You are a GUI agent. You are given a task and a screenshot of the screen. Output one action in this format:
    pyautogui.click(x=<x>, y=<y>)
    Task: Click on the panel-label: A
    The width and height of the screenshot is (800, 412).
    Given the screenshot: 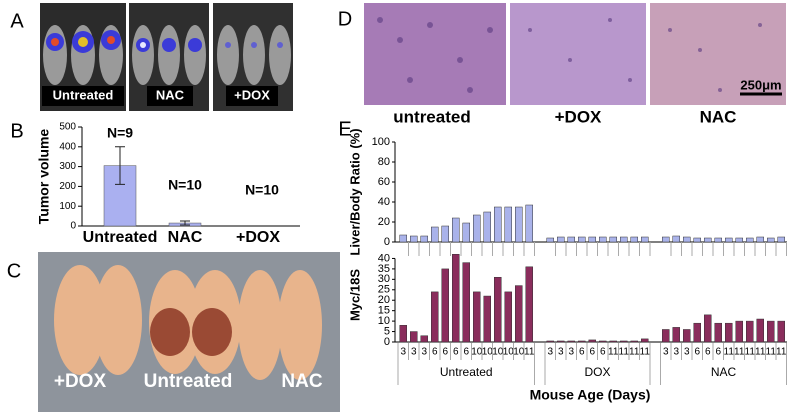 What is the action you would take?
    pyautogui.click(x=17, y=21)
    